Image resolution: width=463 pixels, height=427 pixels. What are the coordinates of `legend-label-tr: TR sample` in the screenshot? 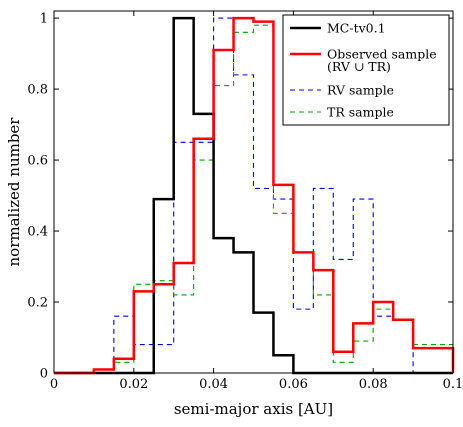 It's located at (360, 112).